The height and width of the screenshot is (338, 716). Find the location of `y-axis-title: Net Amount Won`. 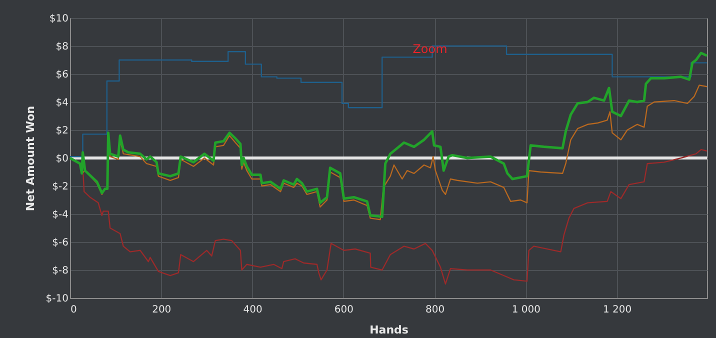

y-axis-title: Net Amount Won is located at coordinates (30, 159).